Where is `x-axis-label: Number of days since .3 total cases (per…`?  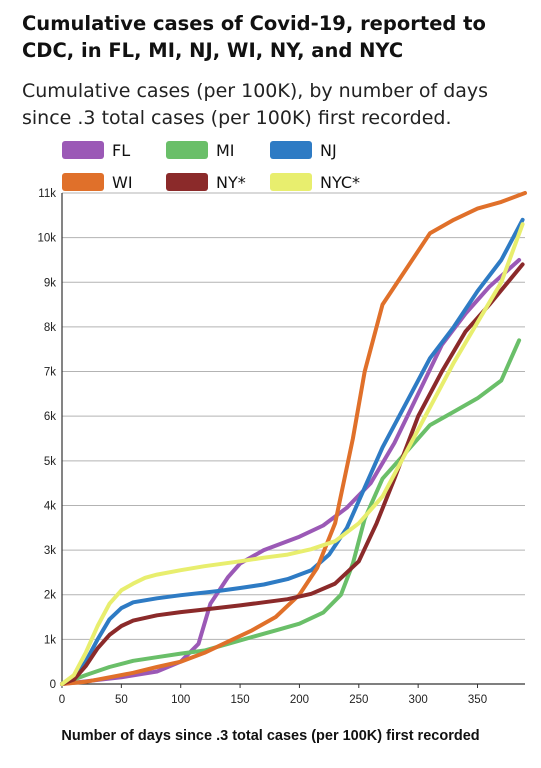
x-axis-label: Number of days since .3 total cases (per… is located at coordinates (270, 736).